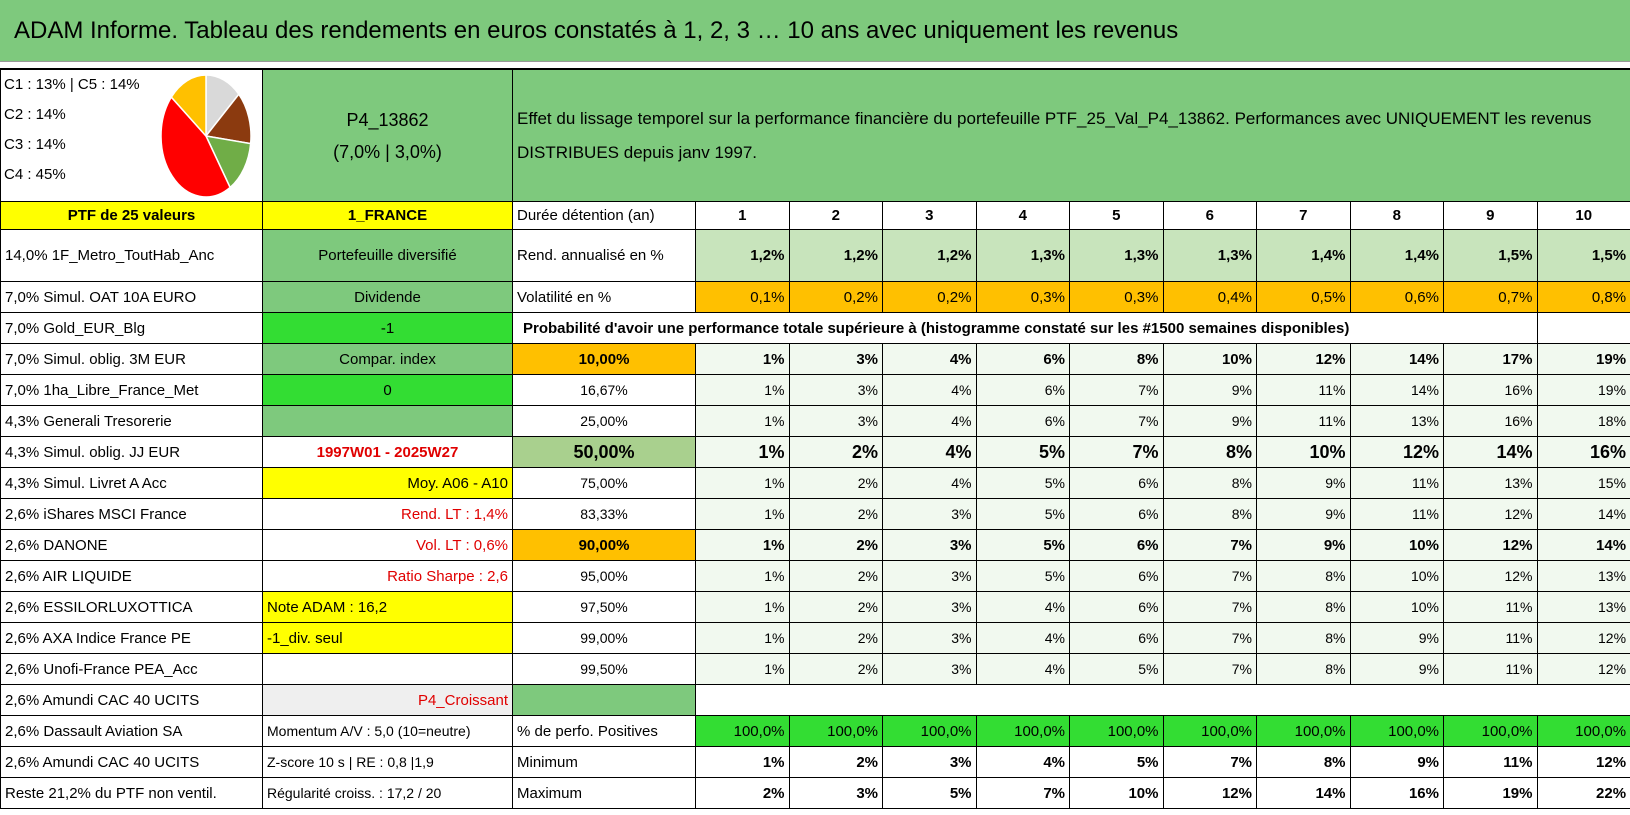 The image size is (1630, 815). I want to click on row-label: Minimum, so click(604, 762).